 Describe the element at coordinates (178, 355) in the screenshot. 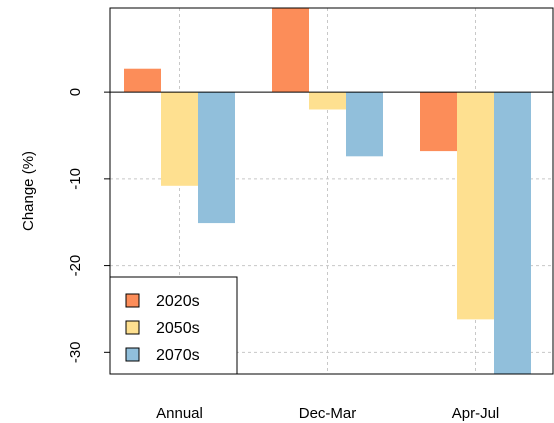

I see `legend-label-2070s: 2070s` at that location.